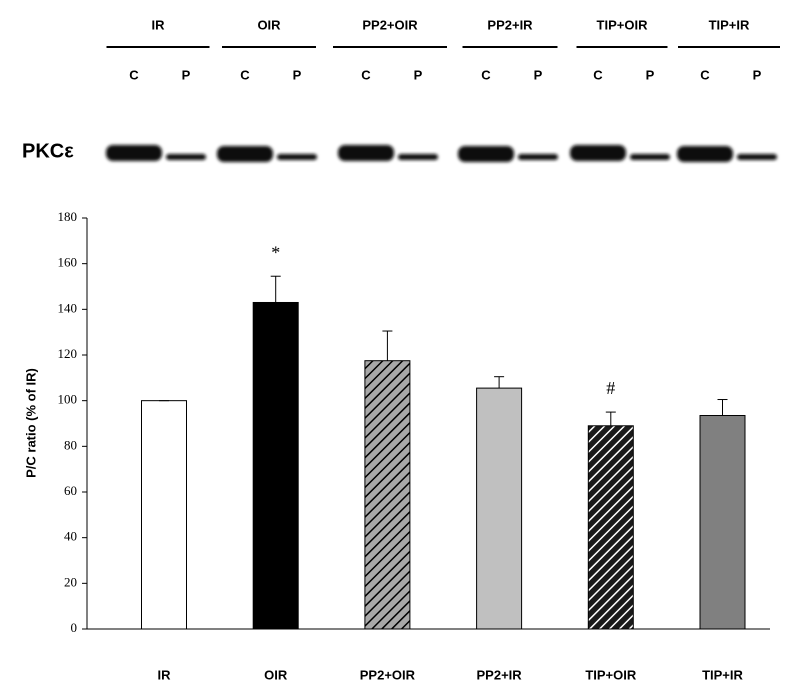 This screenshot has width=800, height=697. Describe the element at coordinates (610, 388) in the screenshot. I see `annotation: #` at that location.